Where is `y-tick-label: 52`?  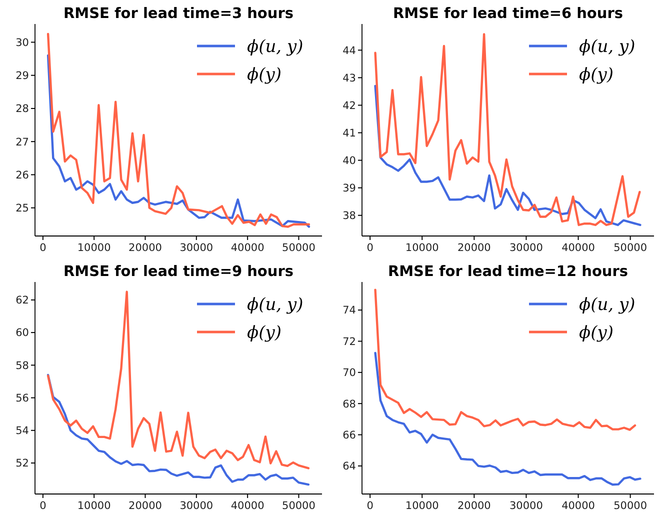 y-tick-label: 52 is located at coordinates (22, 464).